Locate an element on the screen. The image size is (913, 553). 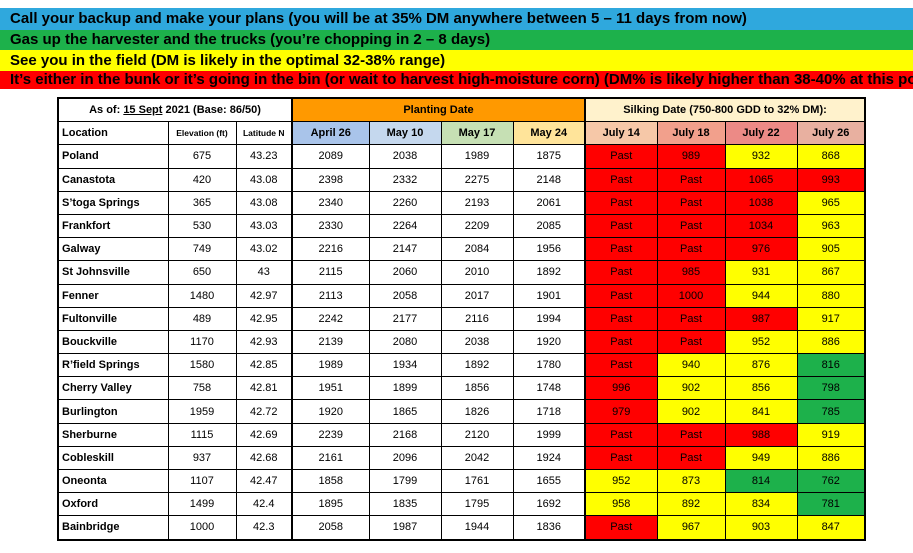
planting-gdd-cell: 1748 is located at coordinates (549, 388).